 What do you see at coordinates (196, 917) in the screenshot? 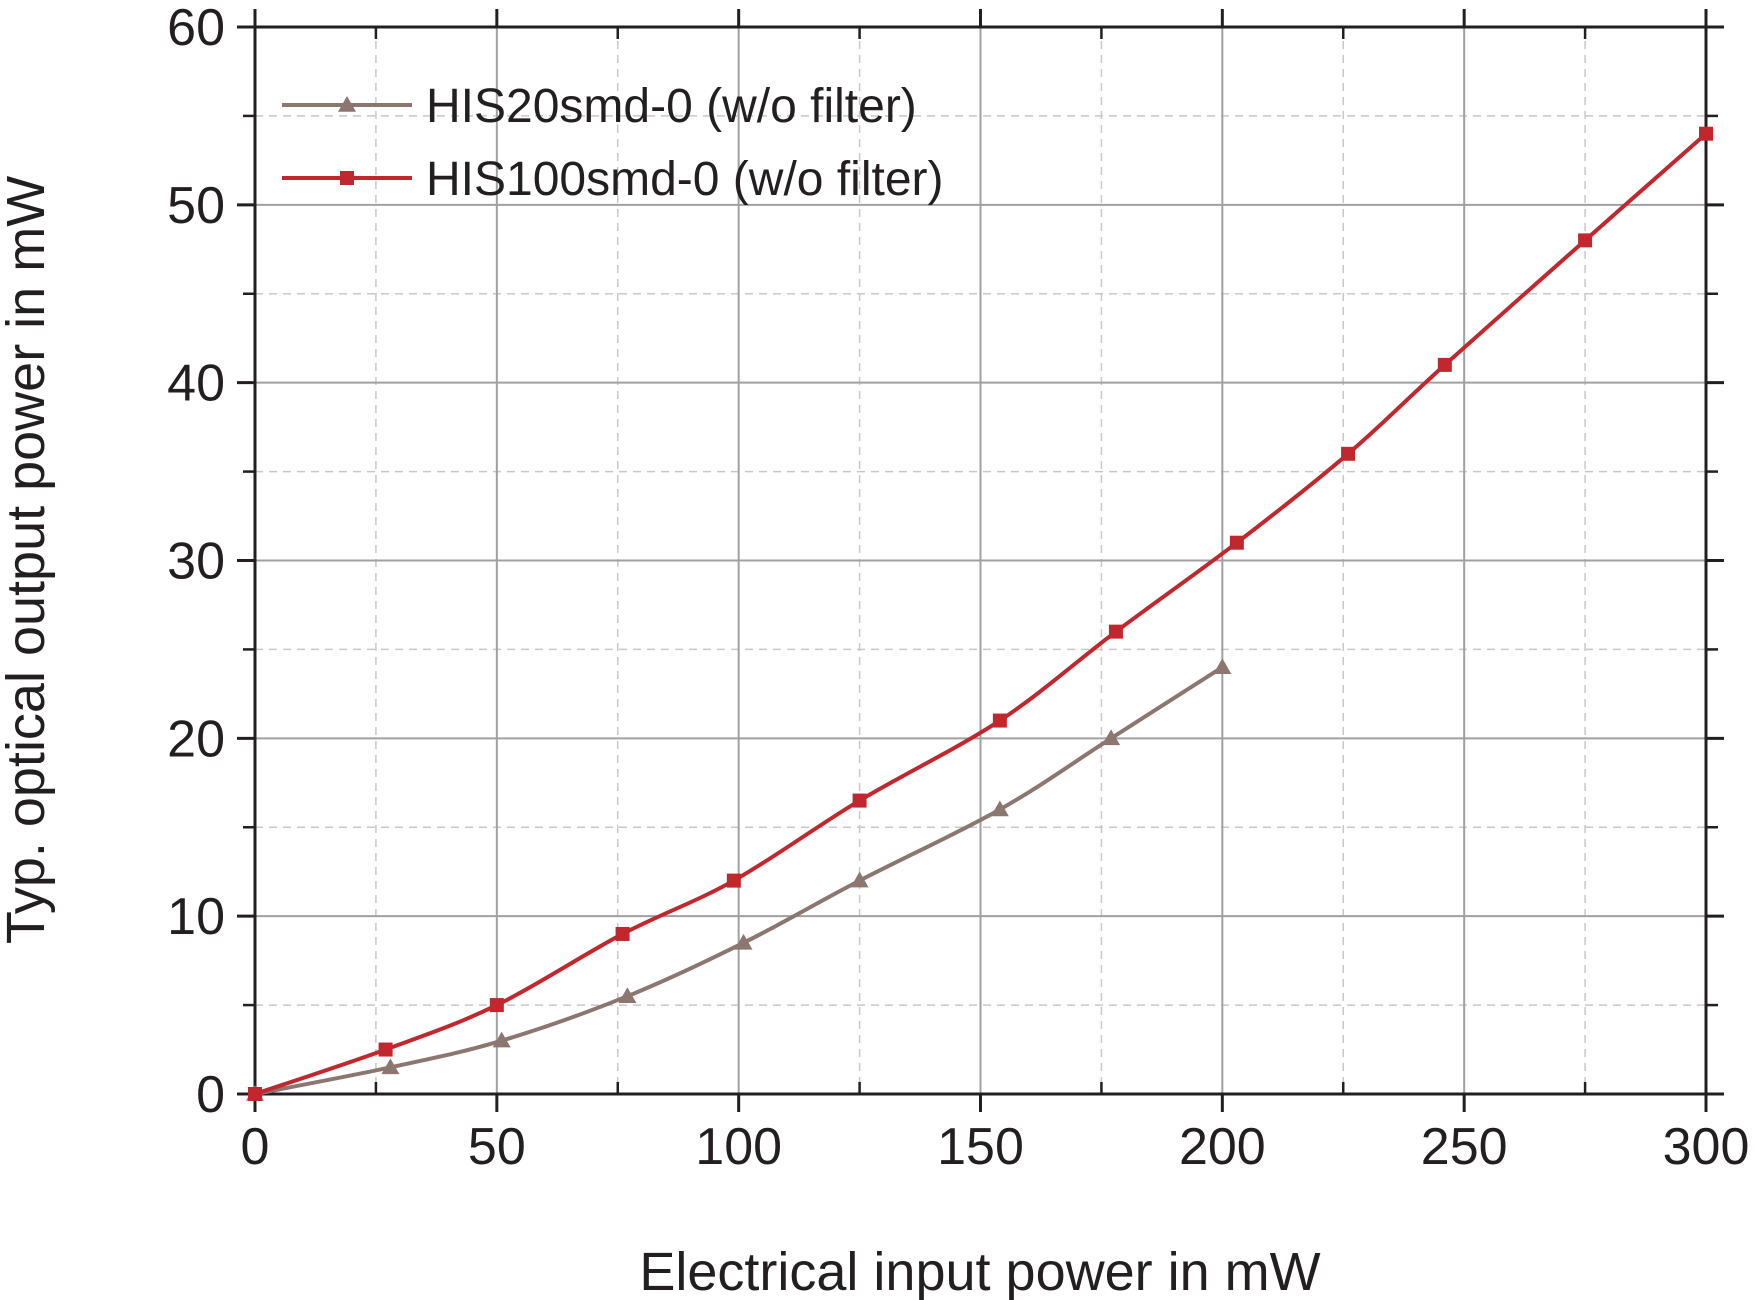
I see `y-tick-label: 10` at bounding box center [196, 917].